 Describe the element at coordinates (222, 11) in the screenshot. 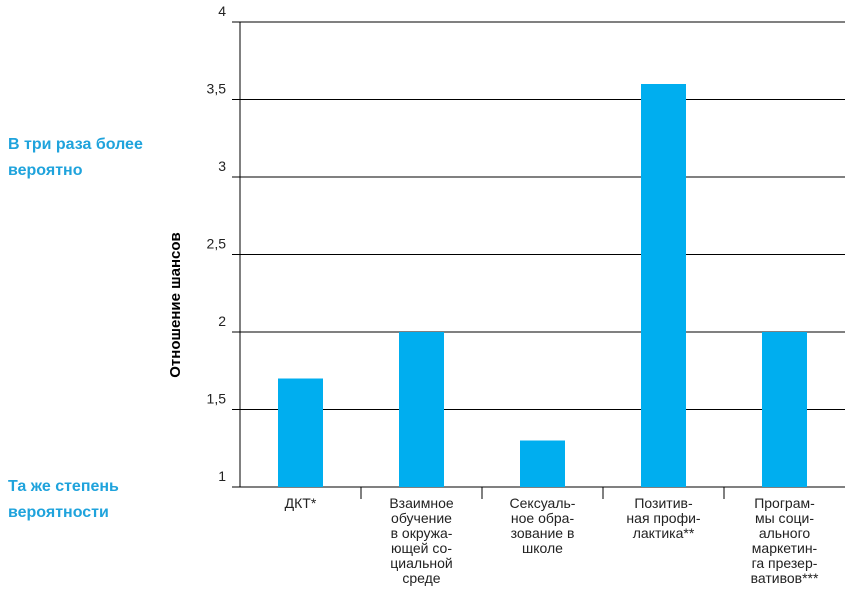

I see `y-tick-label: 4` at that location.